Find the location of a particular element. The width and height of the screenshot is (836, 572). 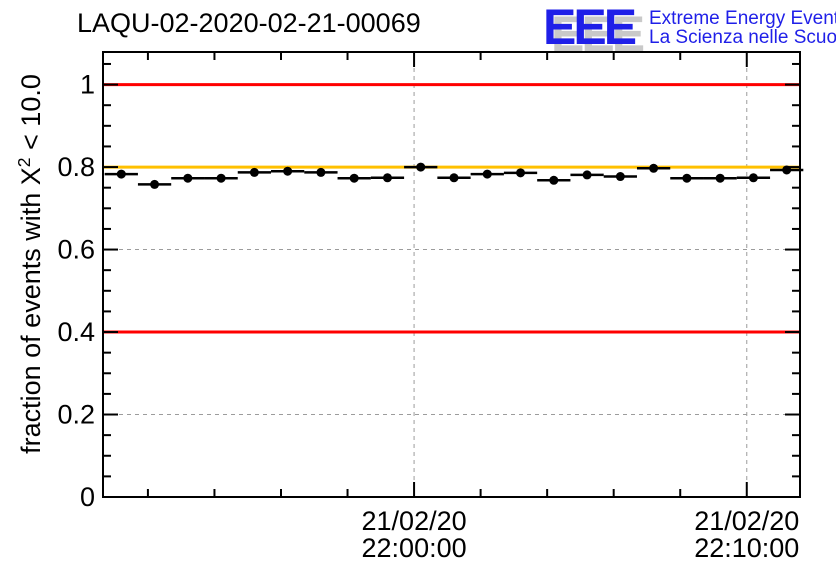

chart-title: LAQU-02-2020-02-21-00069 is located at coordinates (249, 23).